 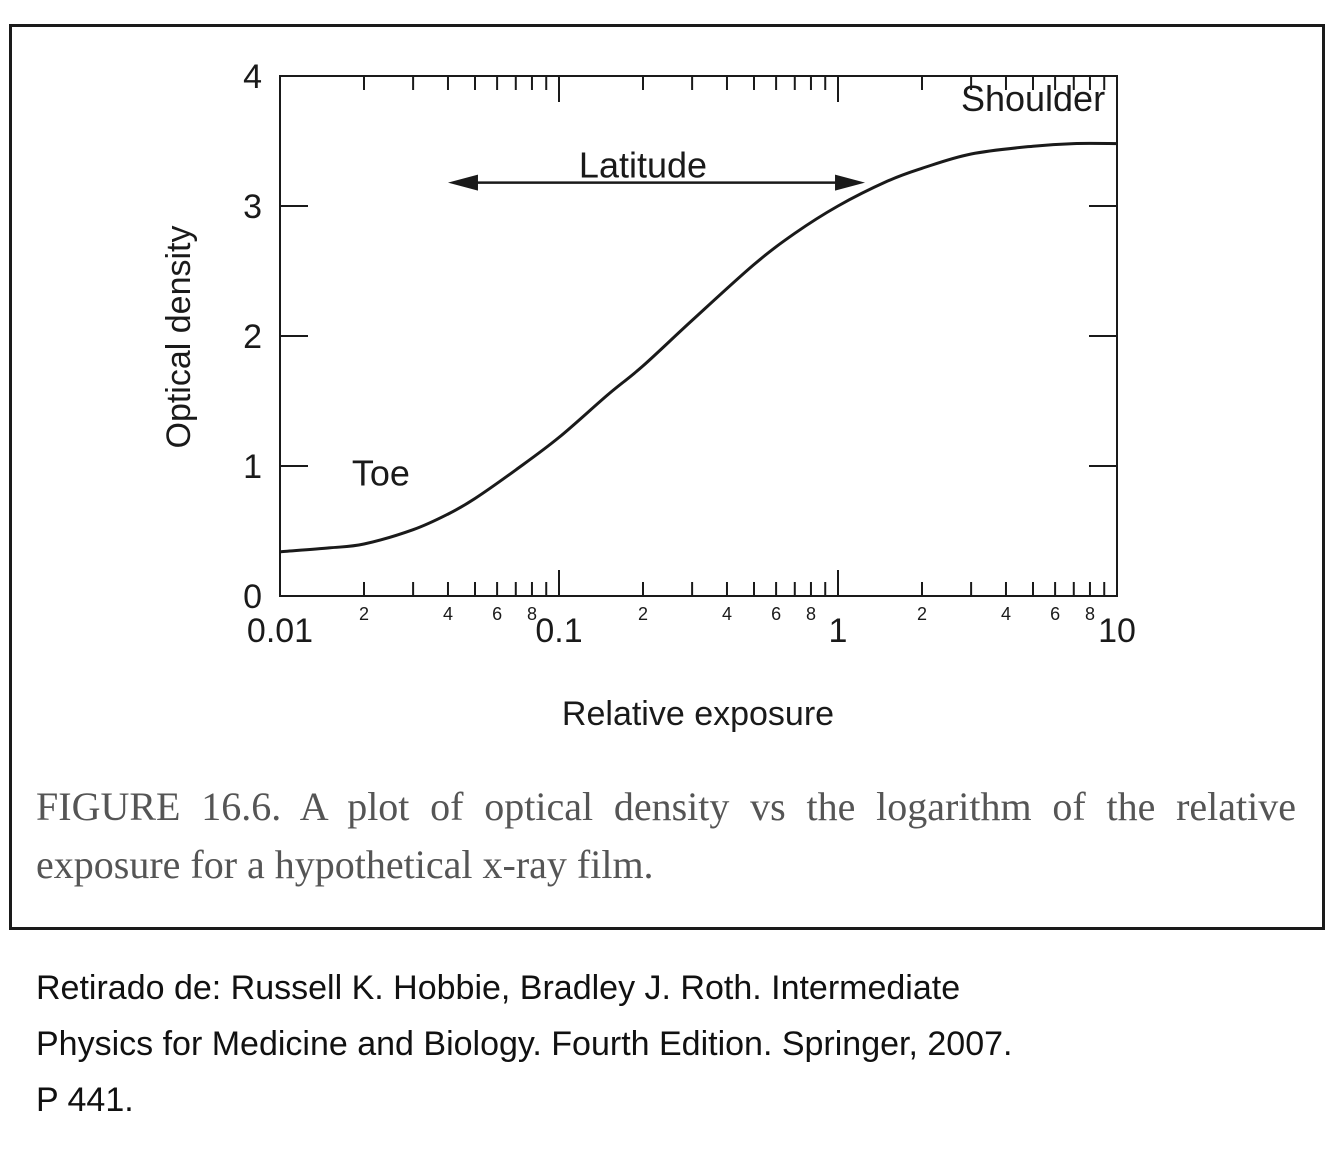 What do you see at coordinates (252, 467) in the screenshot?
I see `y-tick-label: 1` at bounding box center [252, 467].